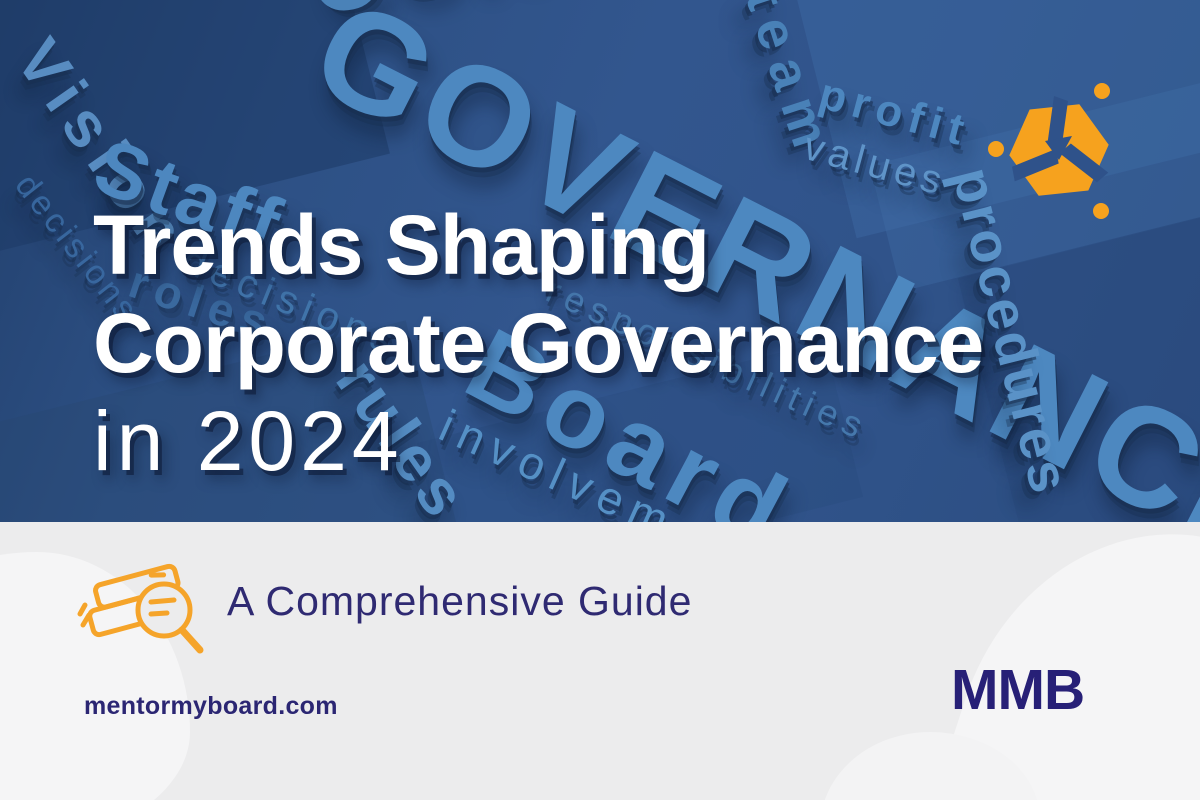 The image size is (1200, 800). What do you see at coordinates (140, 608) in the screenshot?
I see `books-magnifier-icon` at bounding box center [140, 608].